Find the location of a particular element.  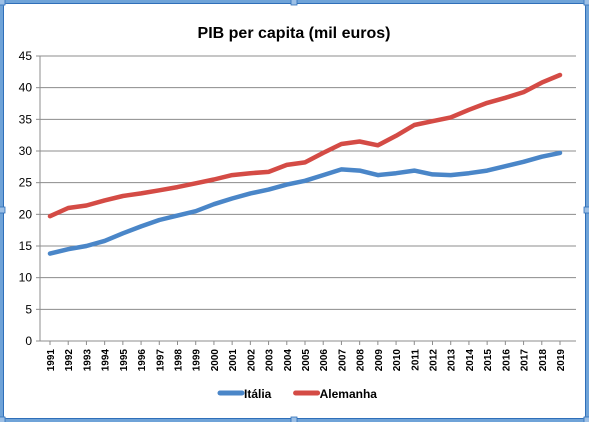

x-tick-label: 1994 is located at coordinates (106, 360).